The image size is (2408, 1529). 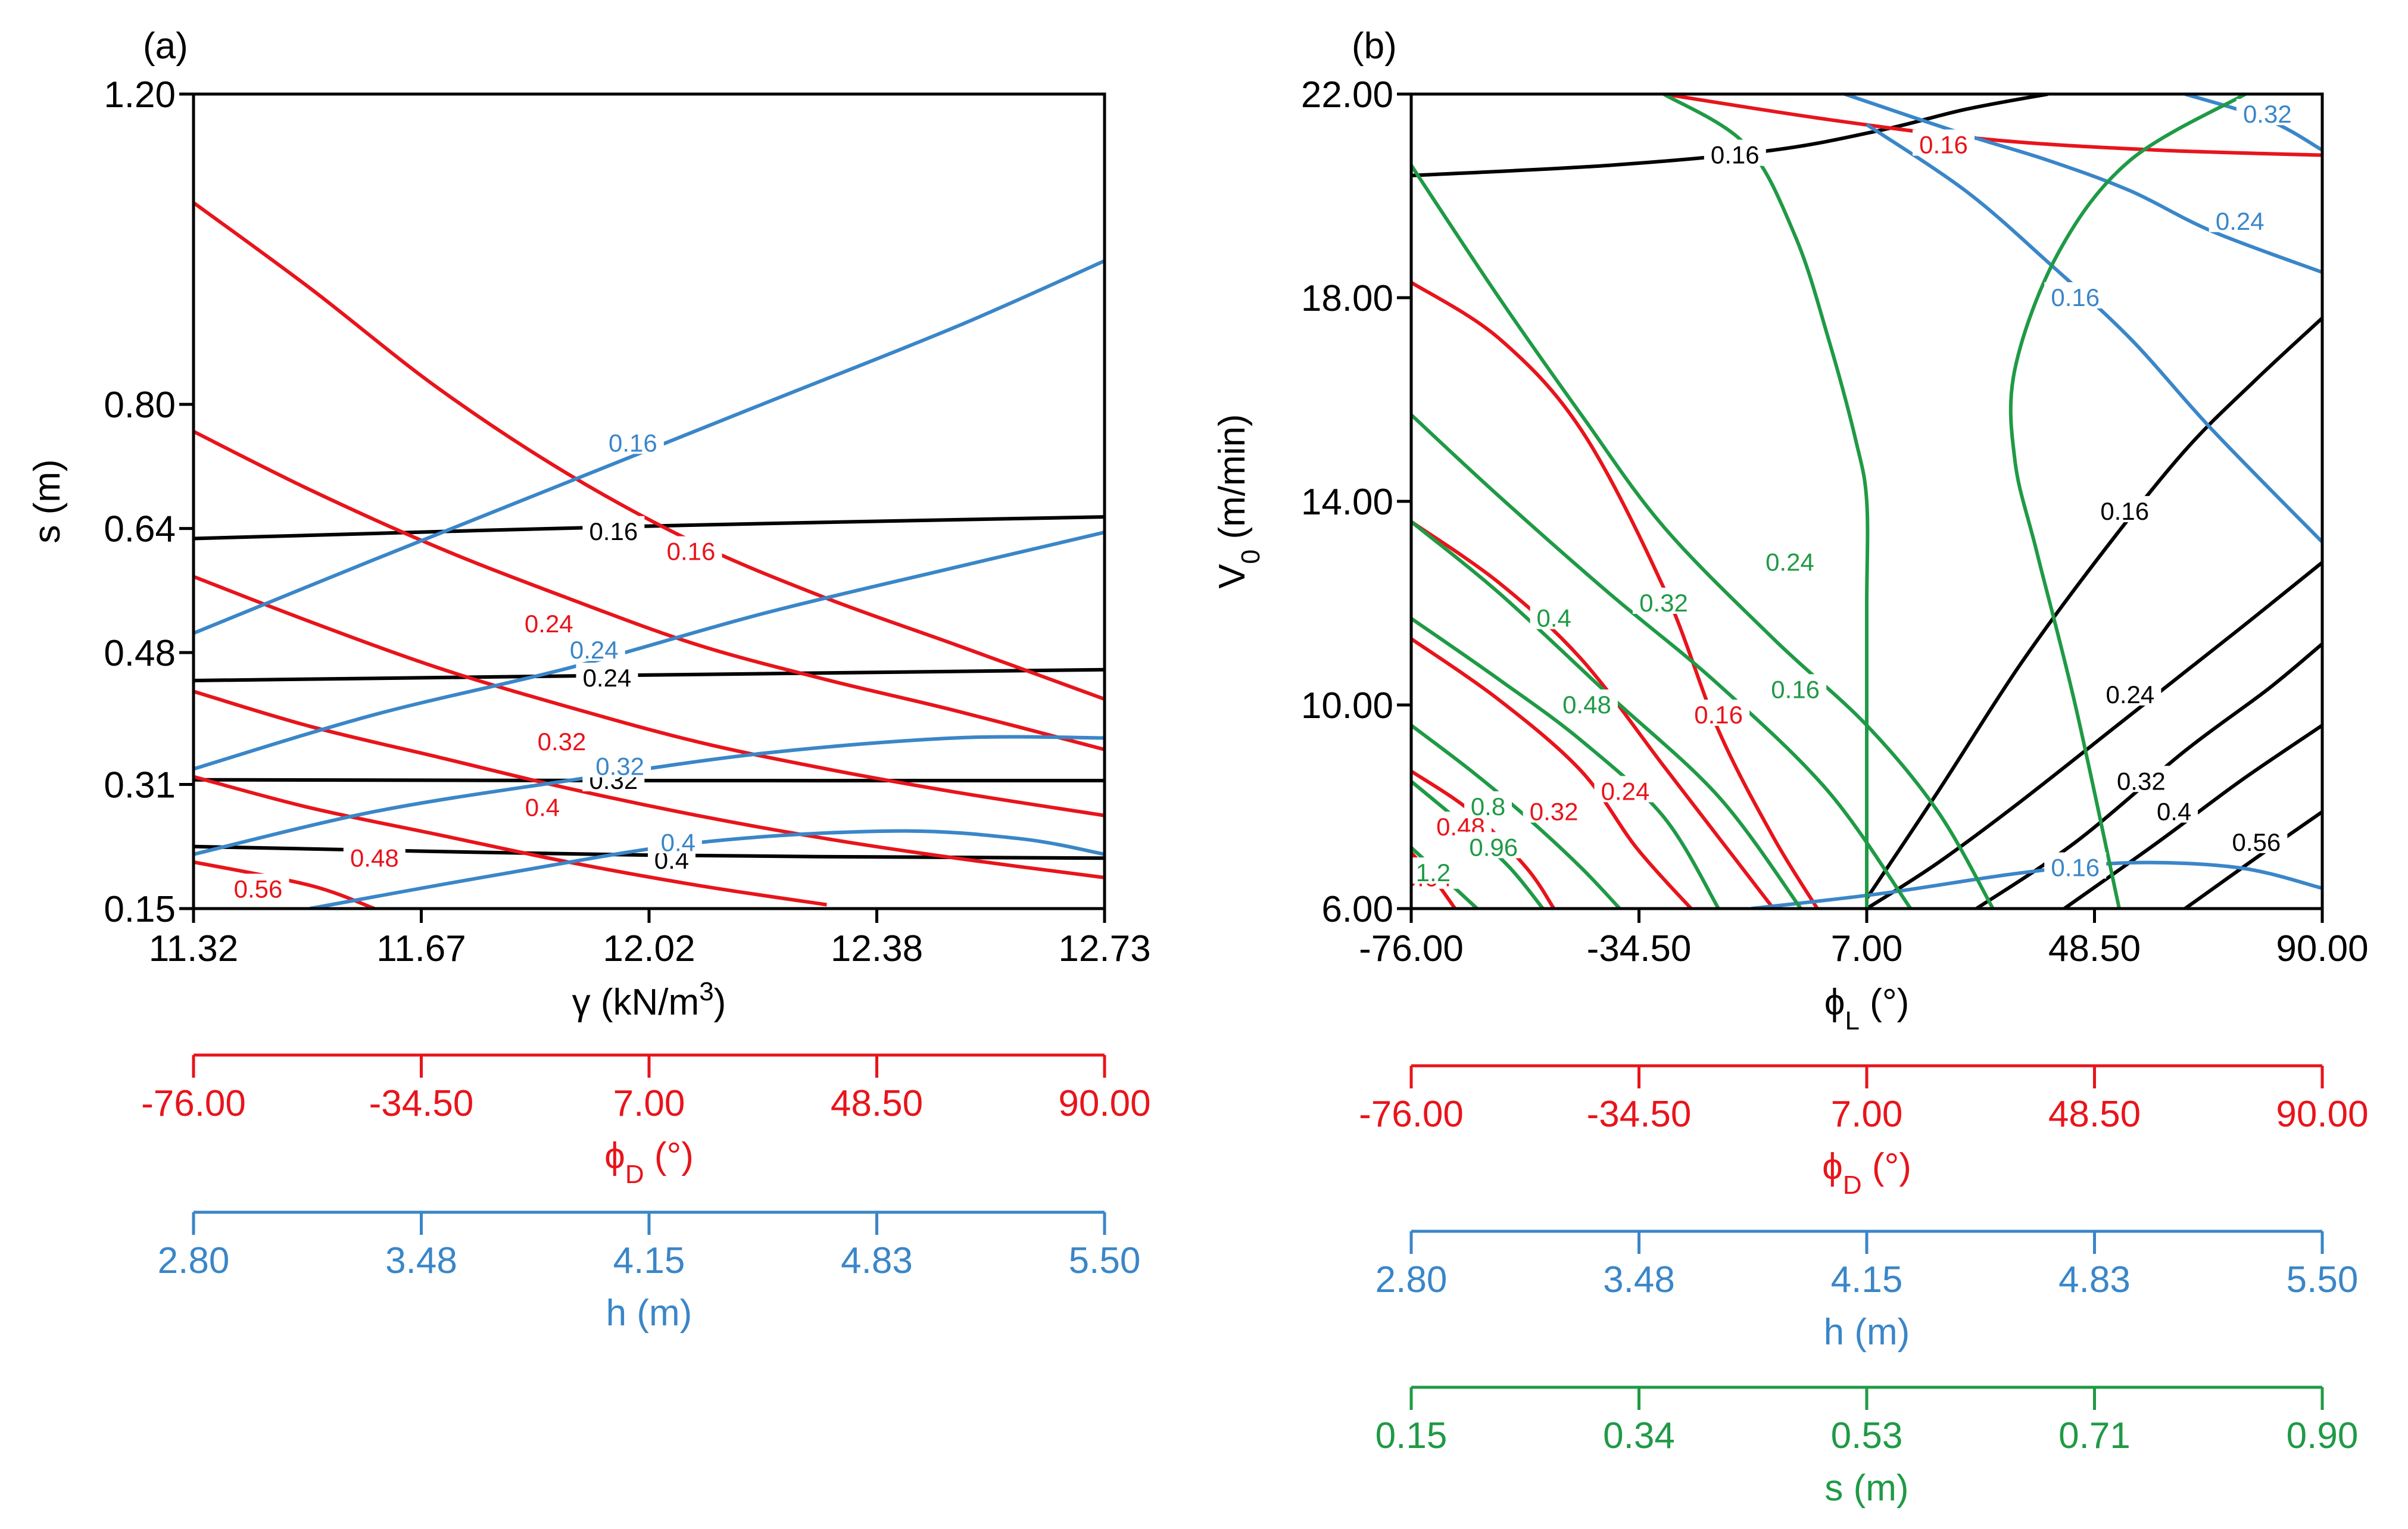 I want to click on contour-label-black: 0.56, so click(x=2256, y=842).